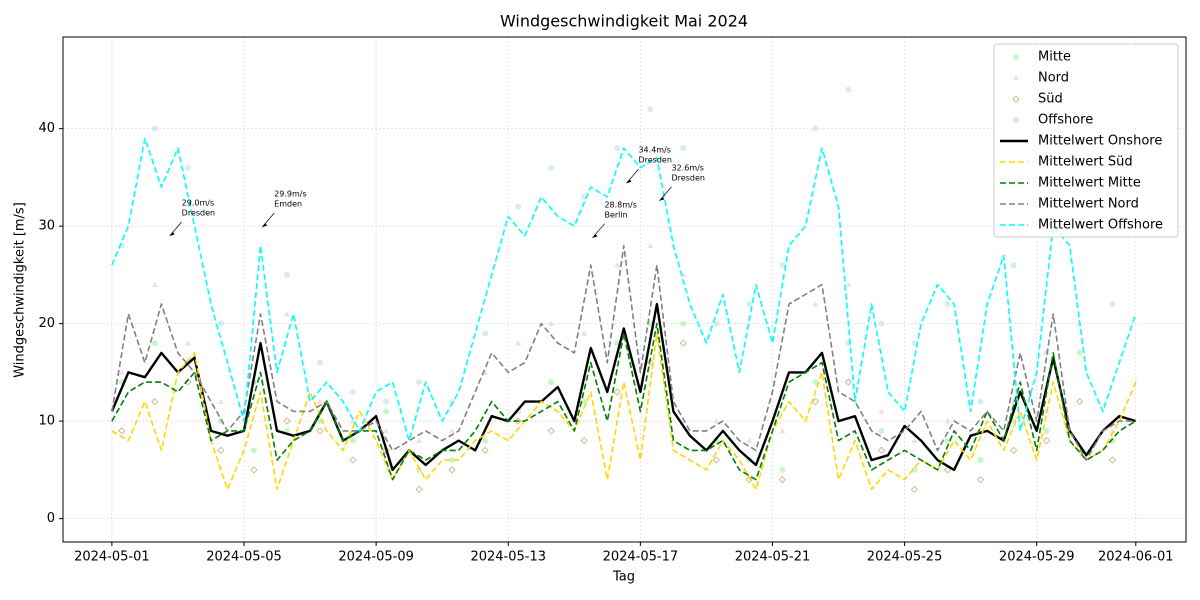  I want to click on annotation-text: Berlin, so click(615, 214).